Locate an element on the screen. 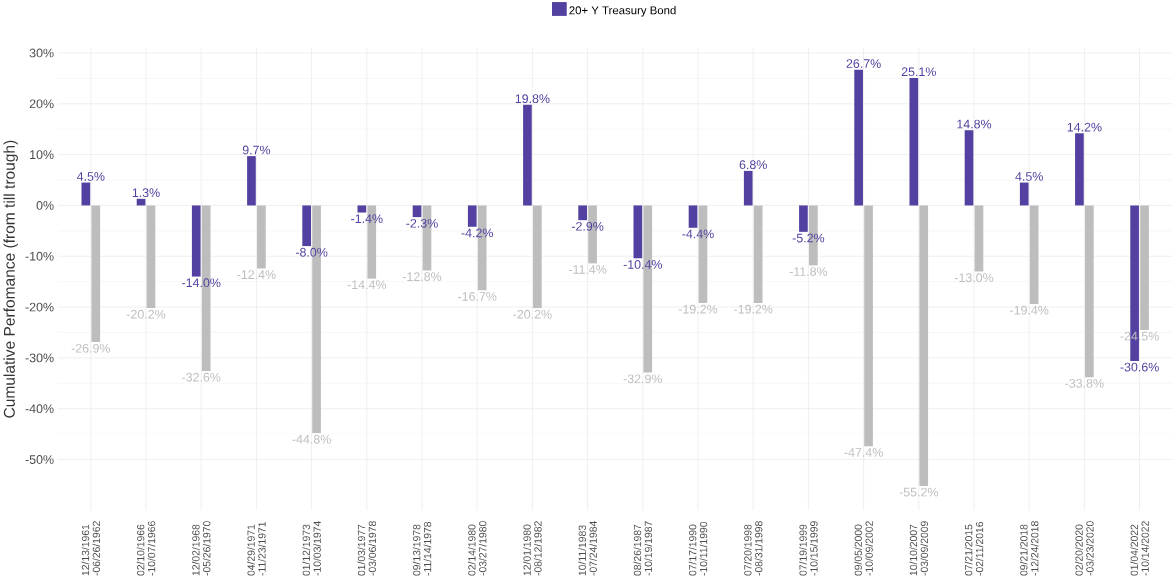 Image resolution: width=1173 pixels, height=577 pixels. x-tick-label: 07/19/1999 -10/15/1999 is located at coordinates (808, 548).